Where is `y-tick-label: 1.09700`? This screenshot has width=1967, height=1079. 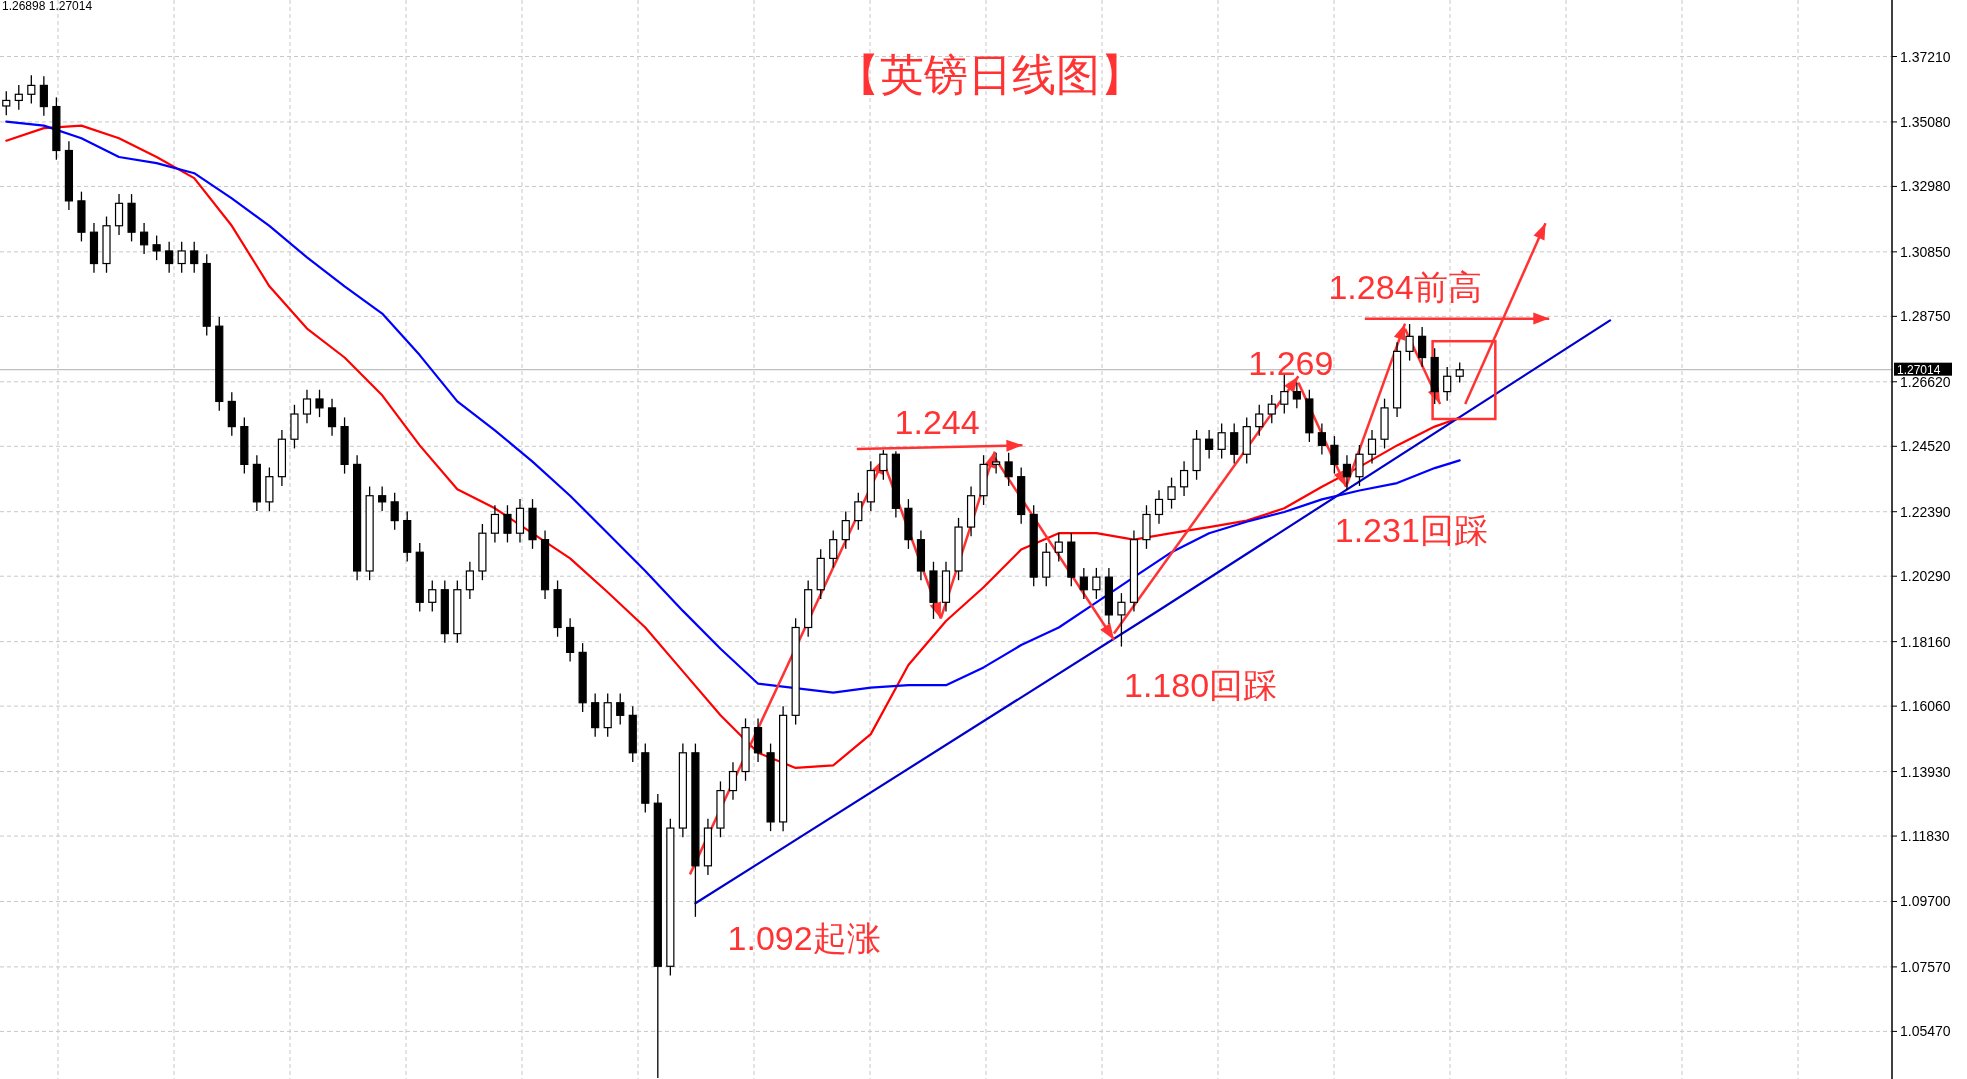 y-tick-label: 1.09700 is located at coordinates (1925, 901).